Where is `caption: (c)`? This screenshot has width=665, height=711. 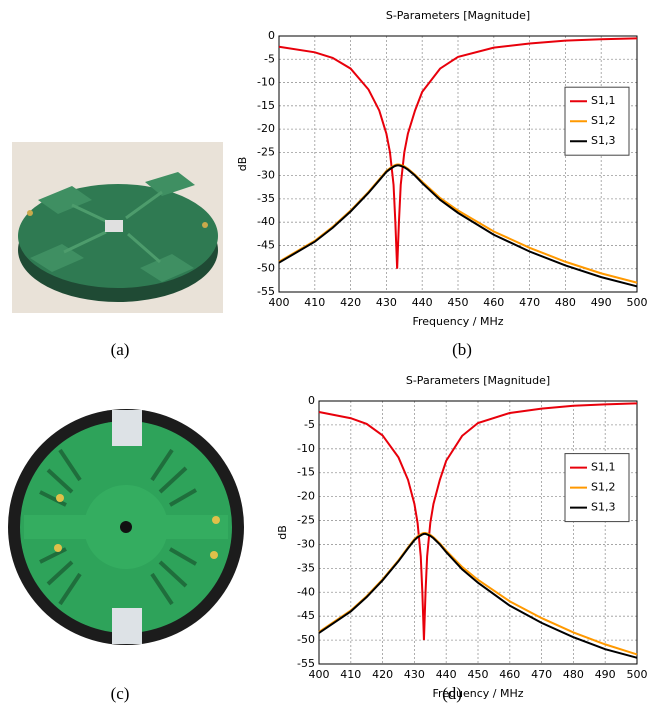
caption: (c) is located at coordinates (120, 693).